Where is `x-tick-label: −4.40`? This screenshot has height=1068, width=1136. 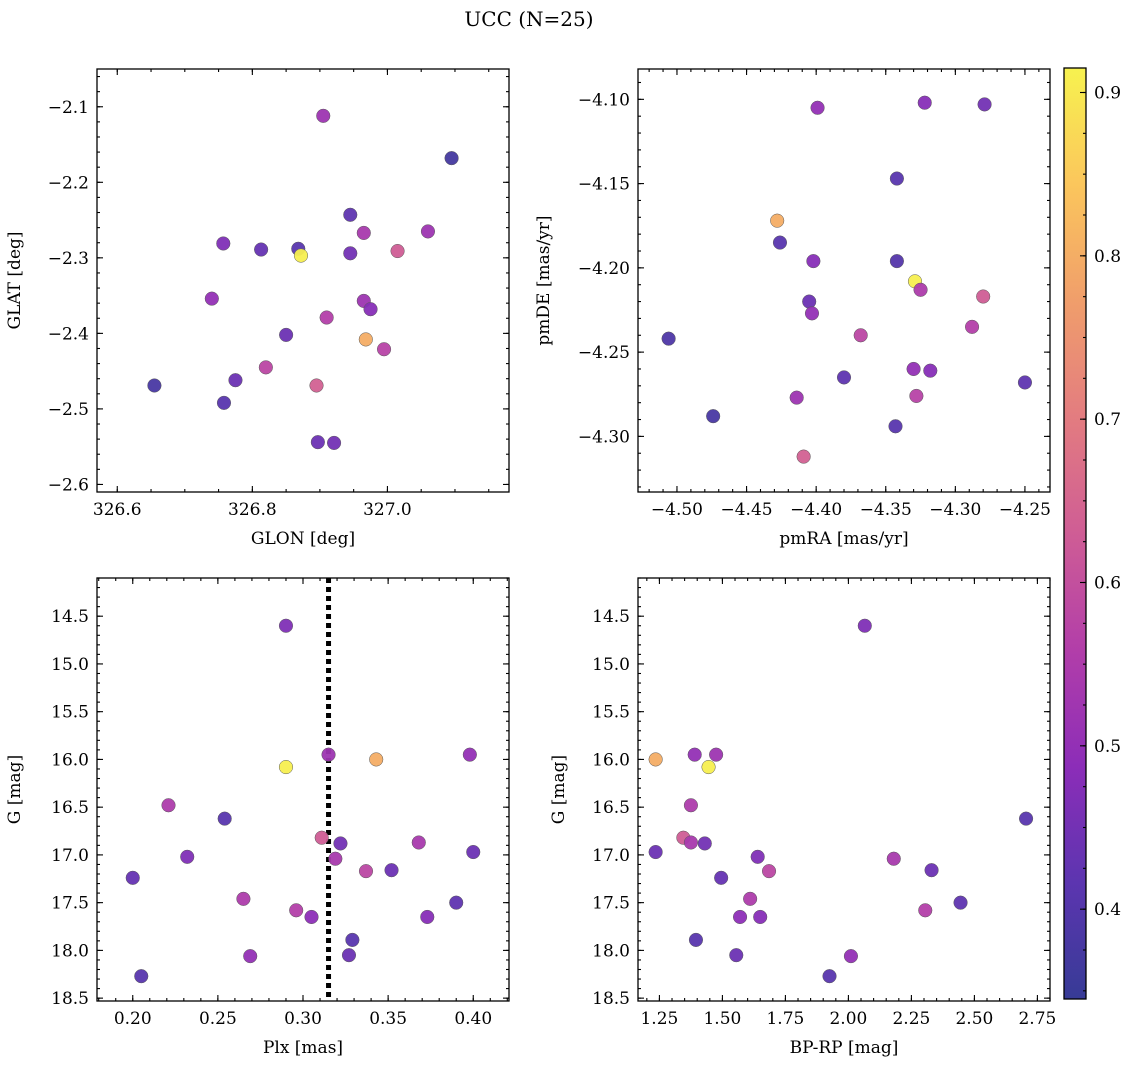 x-tick-label: −4.40 is located at coordinates (816, 510).